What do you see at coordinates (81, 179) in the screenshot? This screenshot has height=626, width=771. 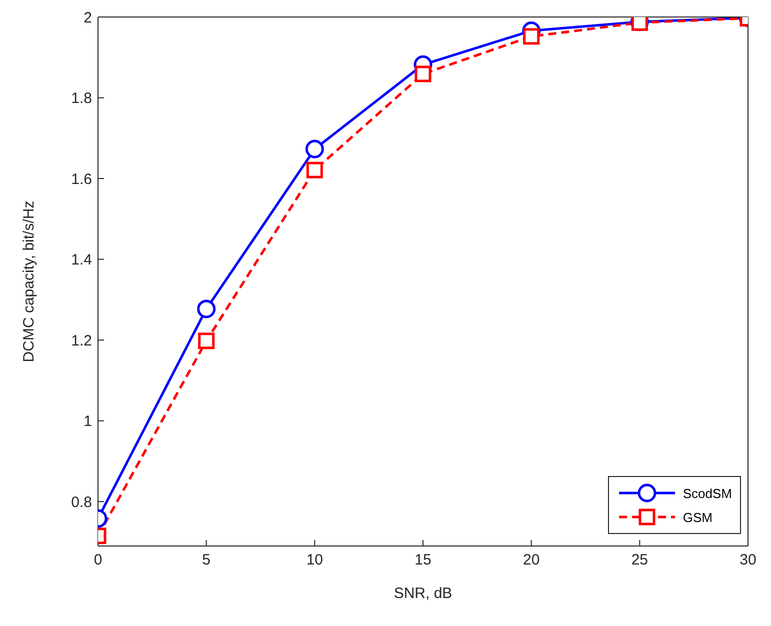 I see `y-tick-label: 1.6` at bounding box center [81, 179].